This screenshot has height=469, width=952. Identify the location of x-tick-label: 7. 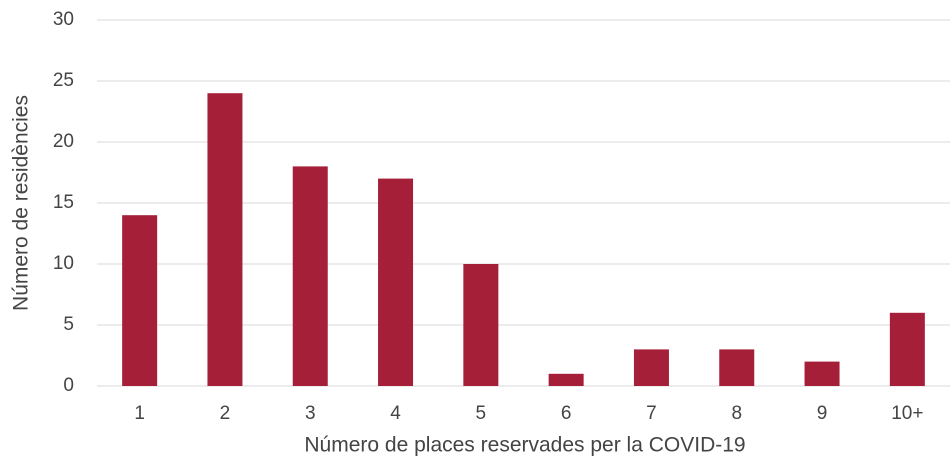
(651, 413).